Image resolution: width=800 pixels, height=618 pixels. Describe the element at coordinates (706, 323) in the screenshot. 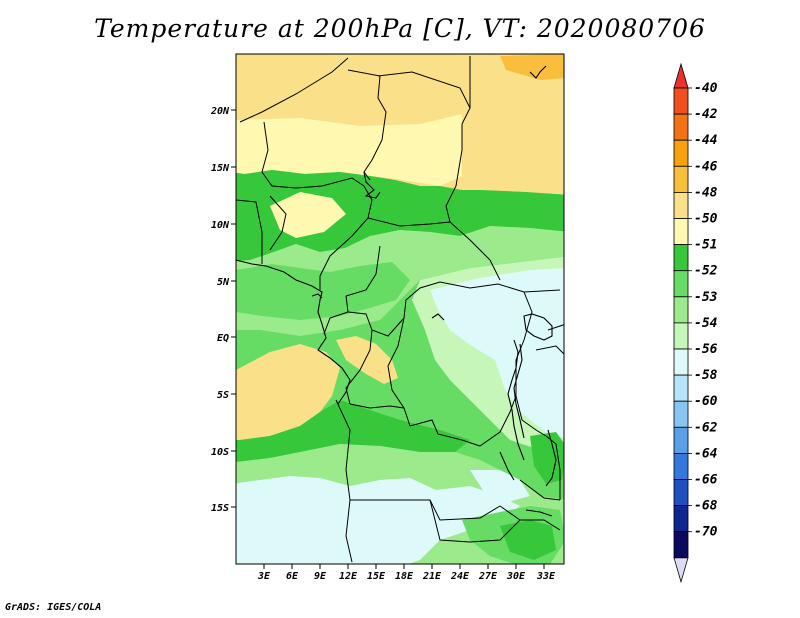

I see `colorbar-label: -54` at that location.